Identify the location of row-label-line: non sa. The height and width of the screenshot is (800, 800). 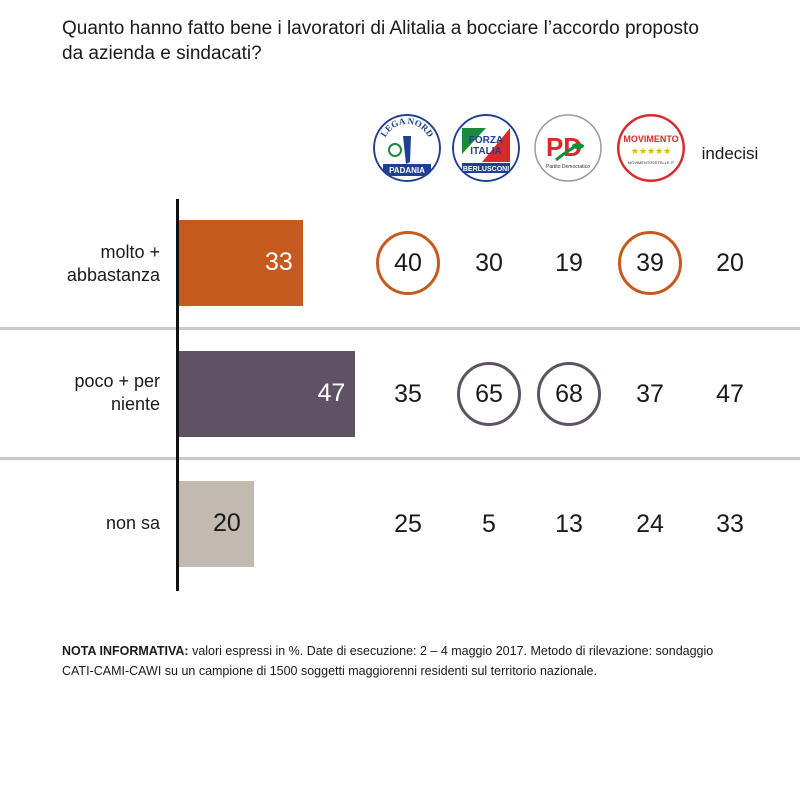
(132, 523).